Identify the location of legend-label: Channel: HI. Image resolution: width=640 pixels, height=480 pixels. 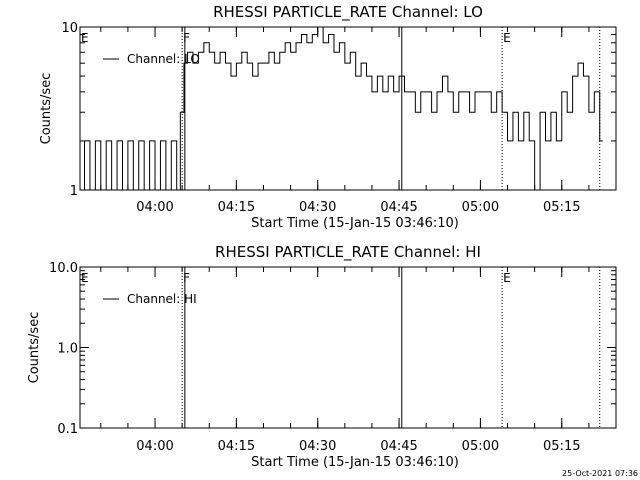
(162, 299).